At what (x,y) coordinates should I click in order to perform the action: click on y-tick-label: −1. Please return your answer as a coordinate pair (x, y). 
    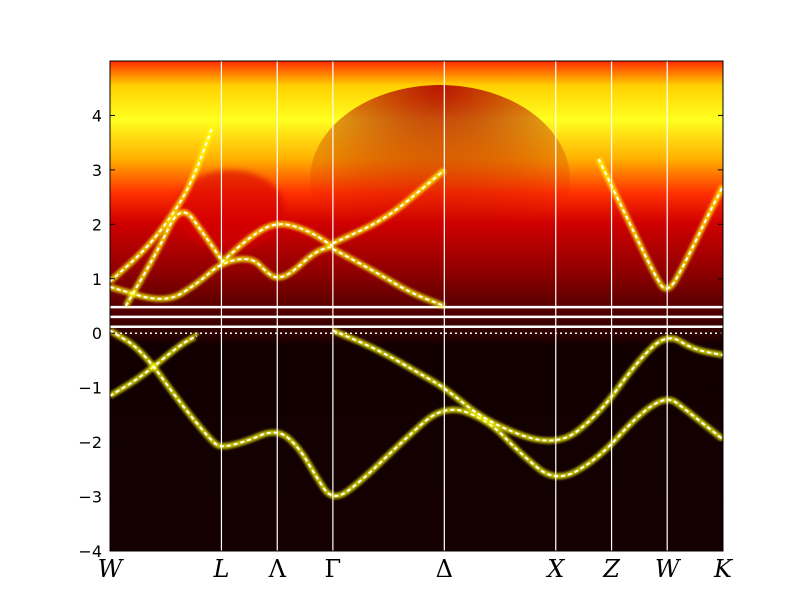
    Looking at the image, I should click on (90, 388).